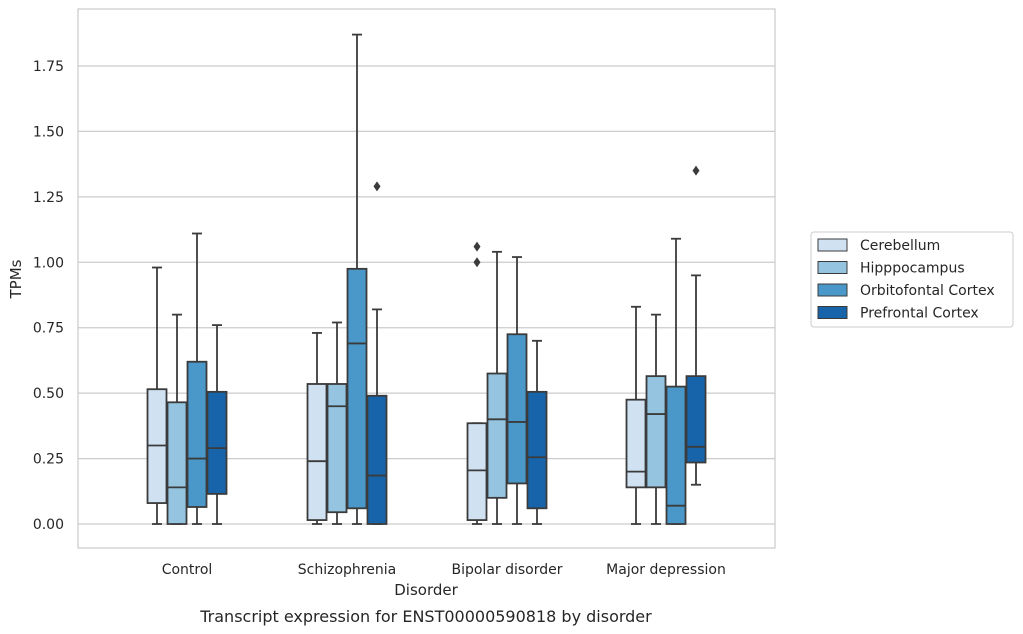 The height and width of the screenshot is (634, 1023). I want to click on y-tick-label: 0.25, so click(48, 460).